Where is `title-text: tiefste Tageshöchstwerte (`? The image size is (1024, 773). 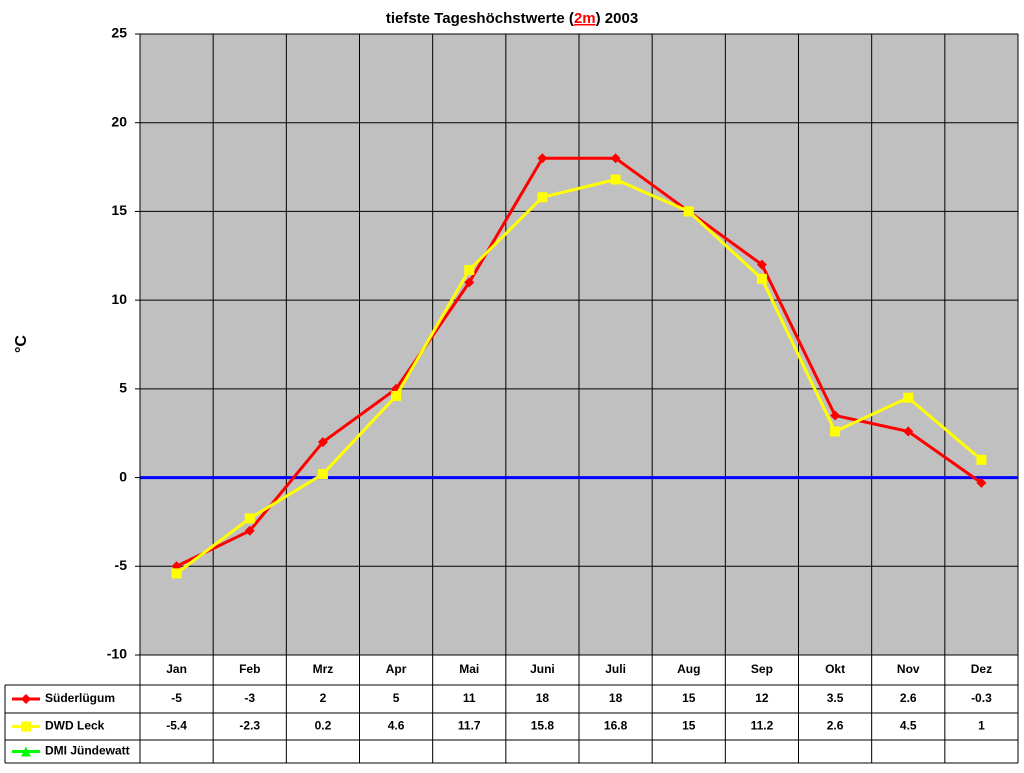 title-text: tiefste Tageshöchstwerte ( is located at coordinates (480, 18).